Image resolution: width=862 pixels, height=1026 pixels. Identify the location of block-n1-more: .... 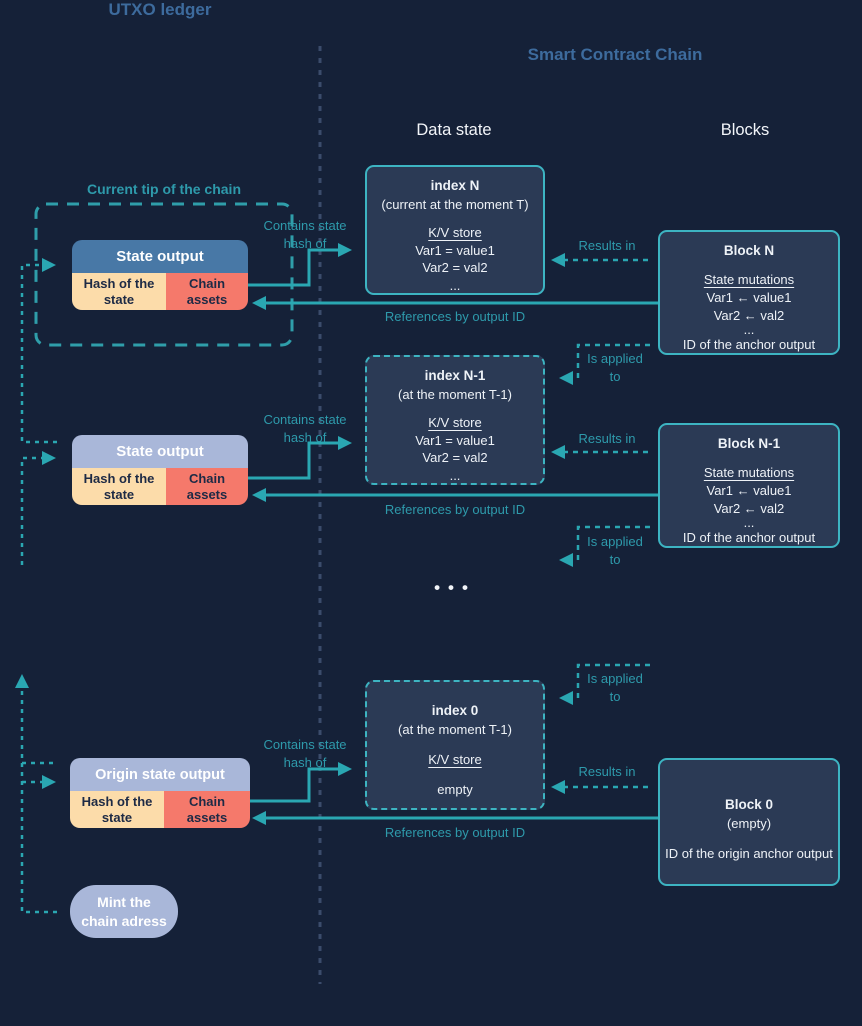
(749, 523).